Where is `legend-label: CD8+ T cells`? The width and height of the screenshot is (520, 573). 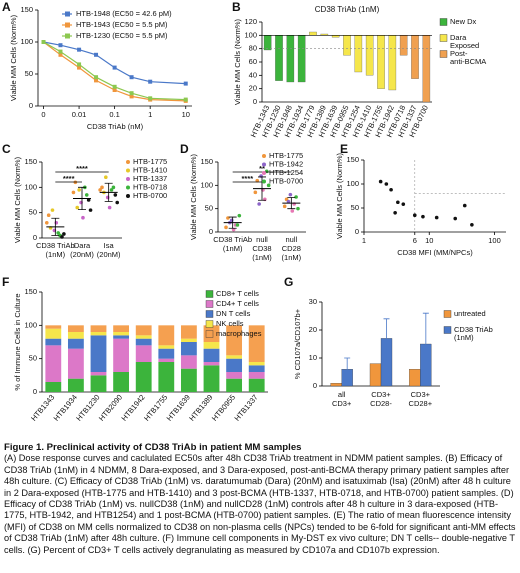
legend-label: CD8+ T cells is located at coordinates (237, 293).